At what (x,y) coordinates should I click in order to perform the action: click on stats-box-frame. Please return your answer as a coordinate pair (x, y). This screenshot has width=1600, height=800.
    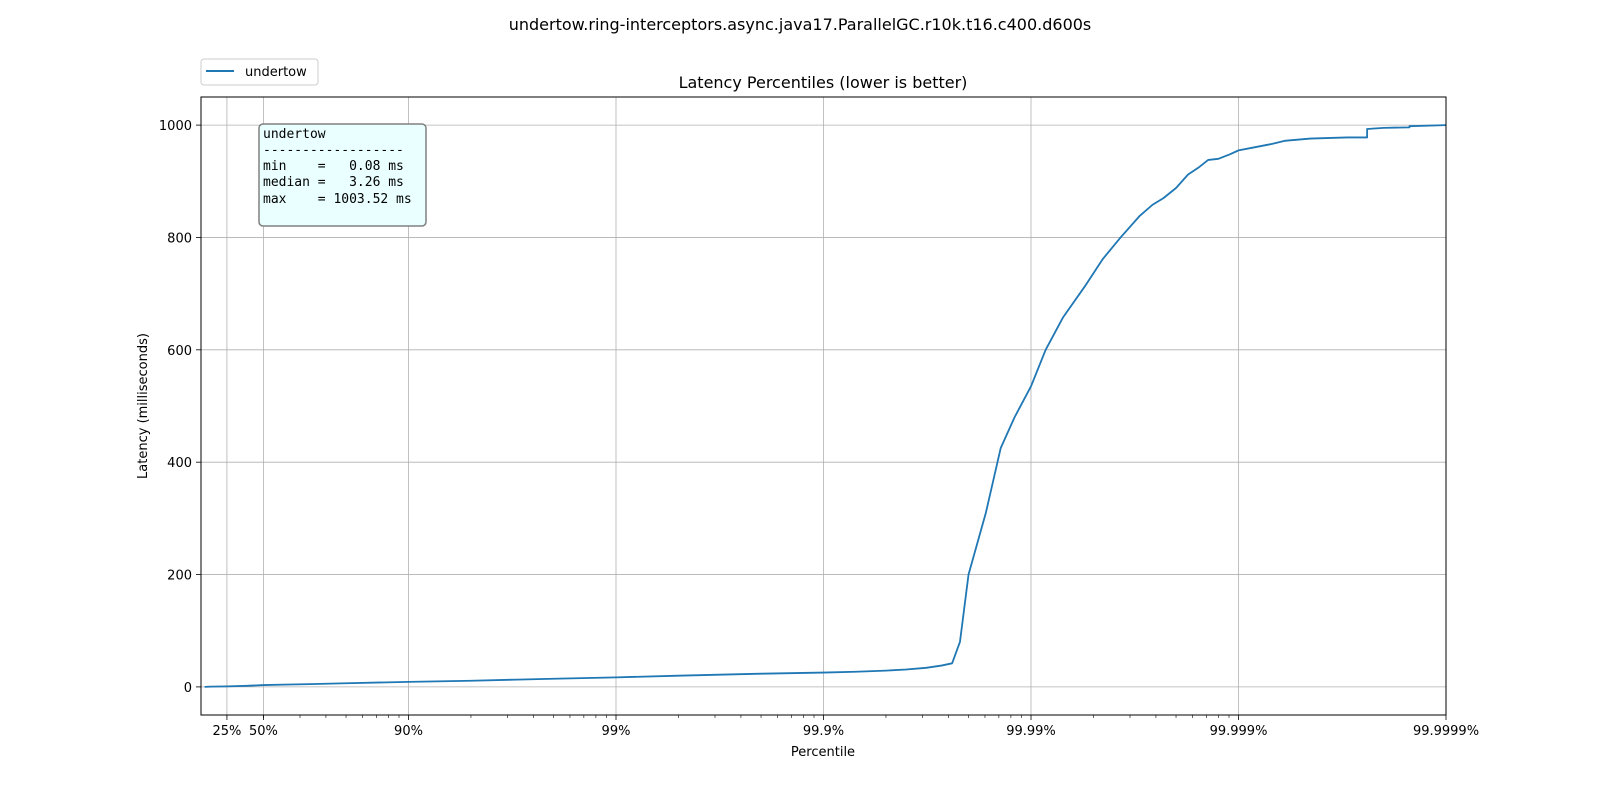
    Looking at the image, I should click on (342, 175).